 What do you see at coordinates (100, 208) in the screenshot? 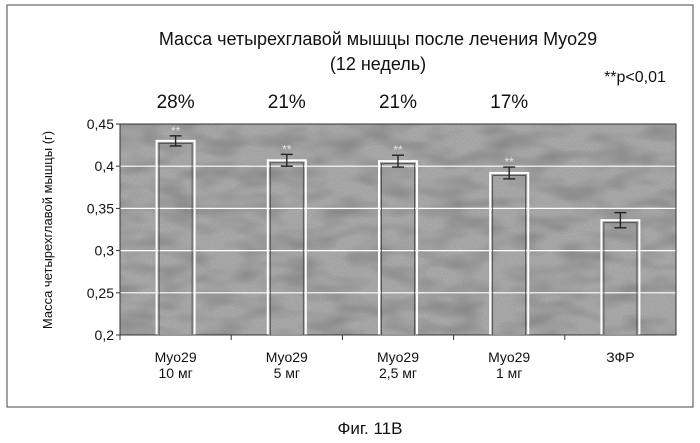
I see `y-tick-label: 0,35` at bounding box center [100, 208].